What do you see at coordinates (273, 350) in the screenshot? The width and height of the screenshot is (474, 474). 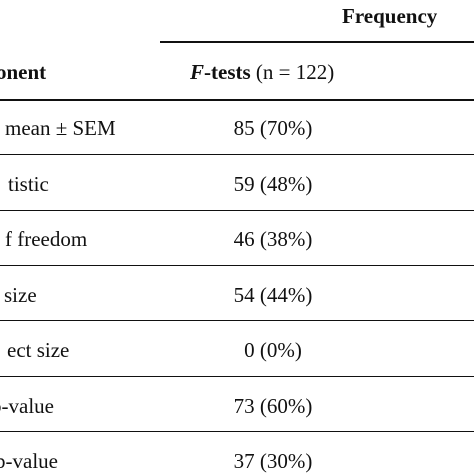 I see `table-row-value: 0 (0%)` at bounding box center [273, 350].